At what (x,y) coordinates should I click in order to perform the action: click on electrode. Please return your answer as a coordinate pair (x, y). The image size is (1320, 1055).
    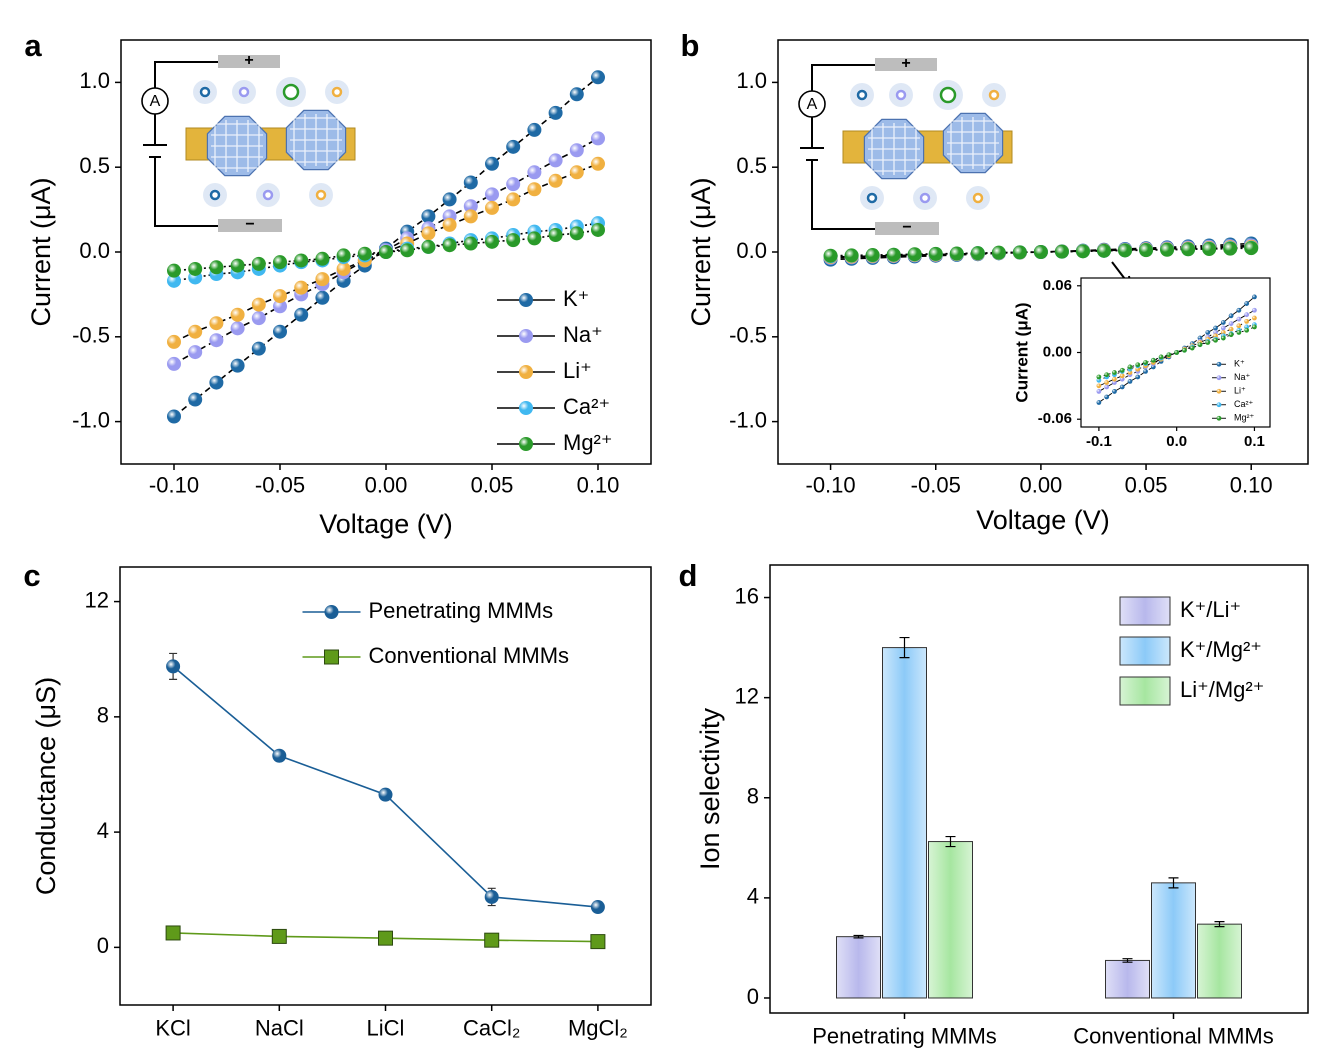
    Looking at the image, I should click on (906, 64).